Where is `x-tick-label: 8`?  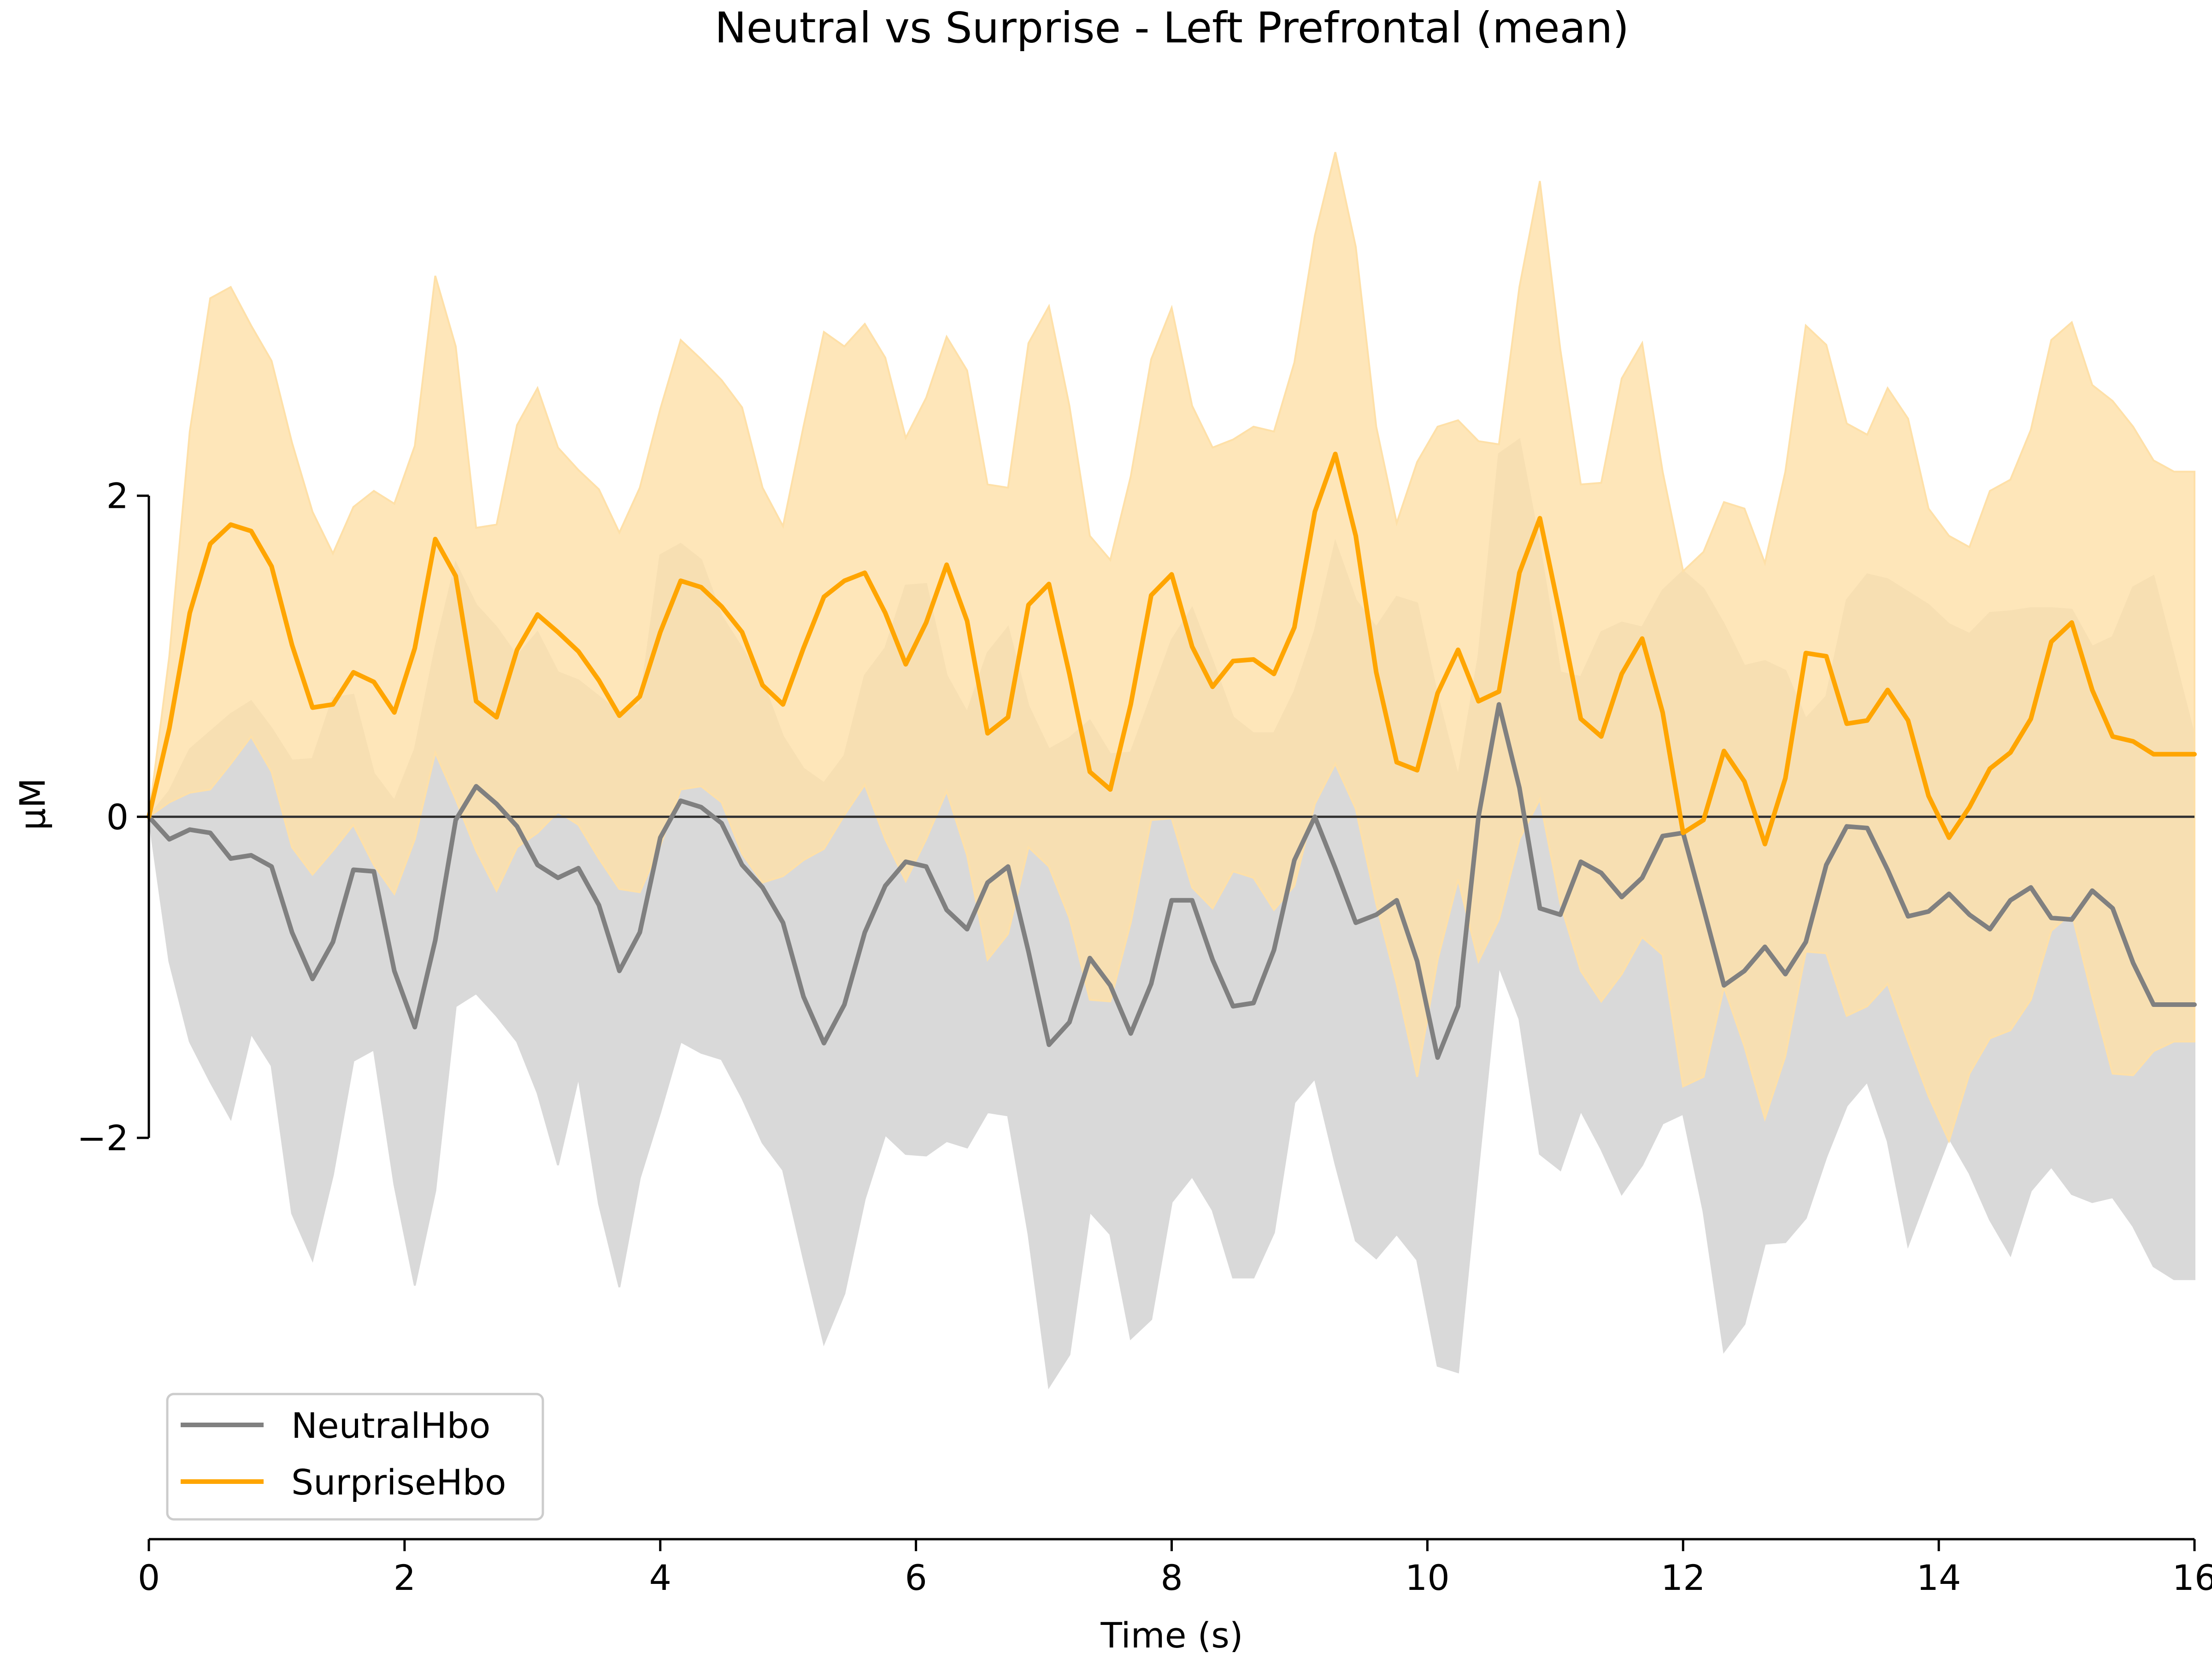 x-tick-label: 8 is located at coordinates (1171, 1577).